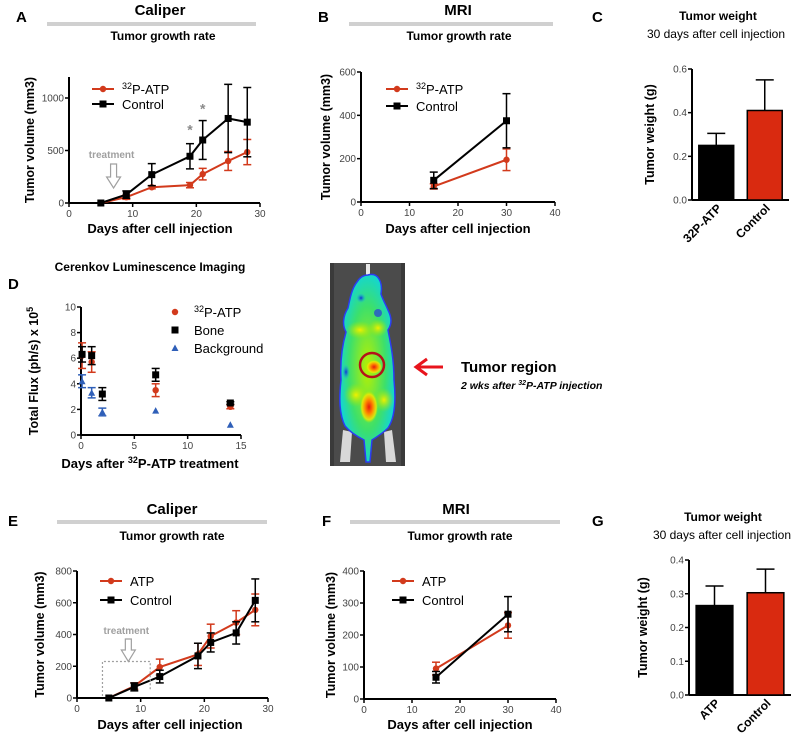  I want to click on panel-f-subheader: Tumor growth rate, so click(459, 536).